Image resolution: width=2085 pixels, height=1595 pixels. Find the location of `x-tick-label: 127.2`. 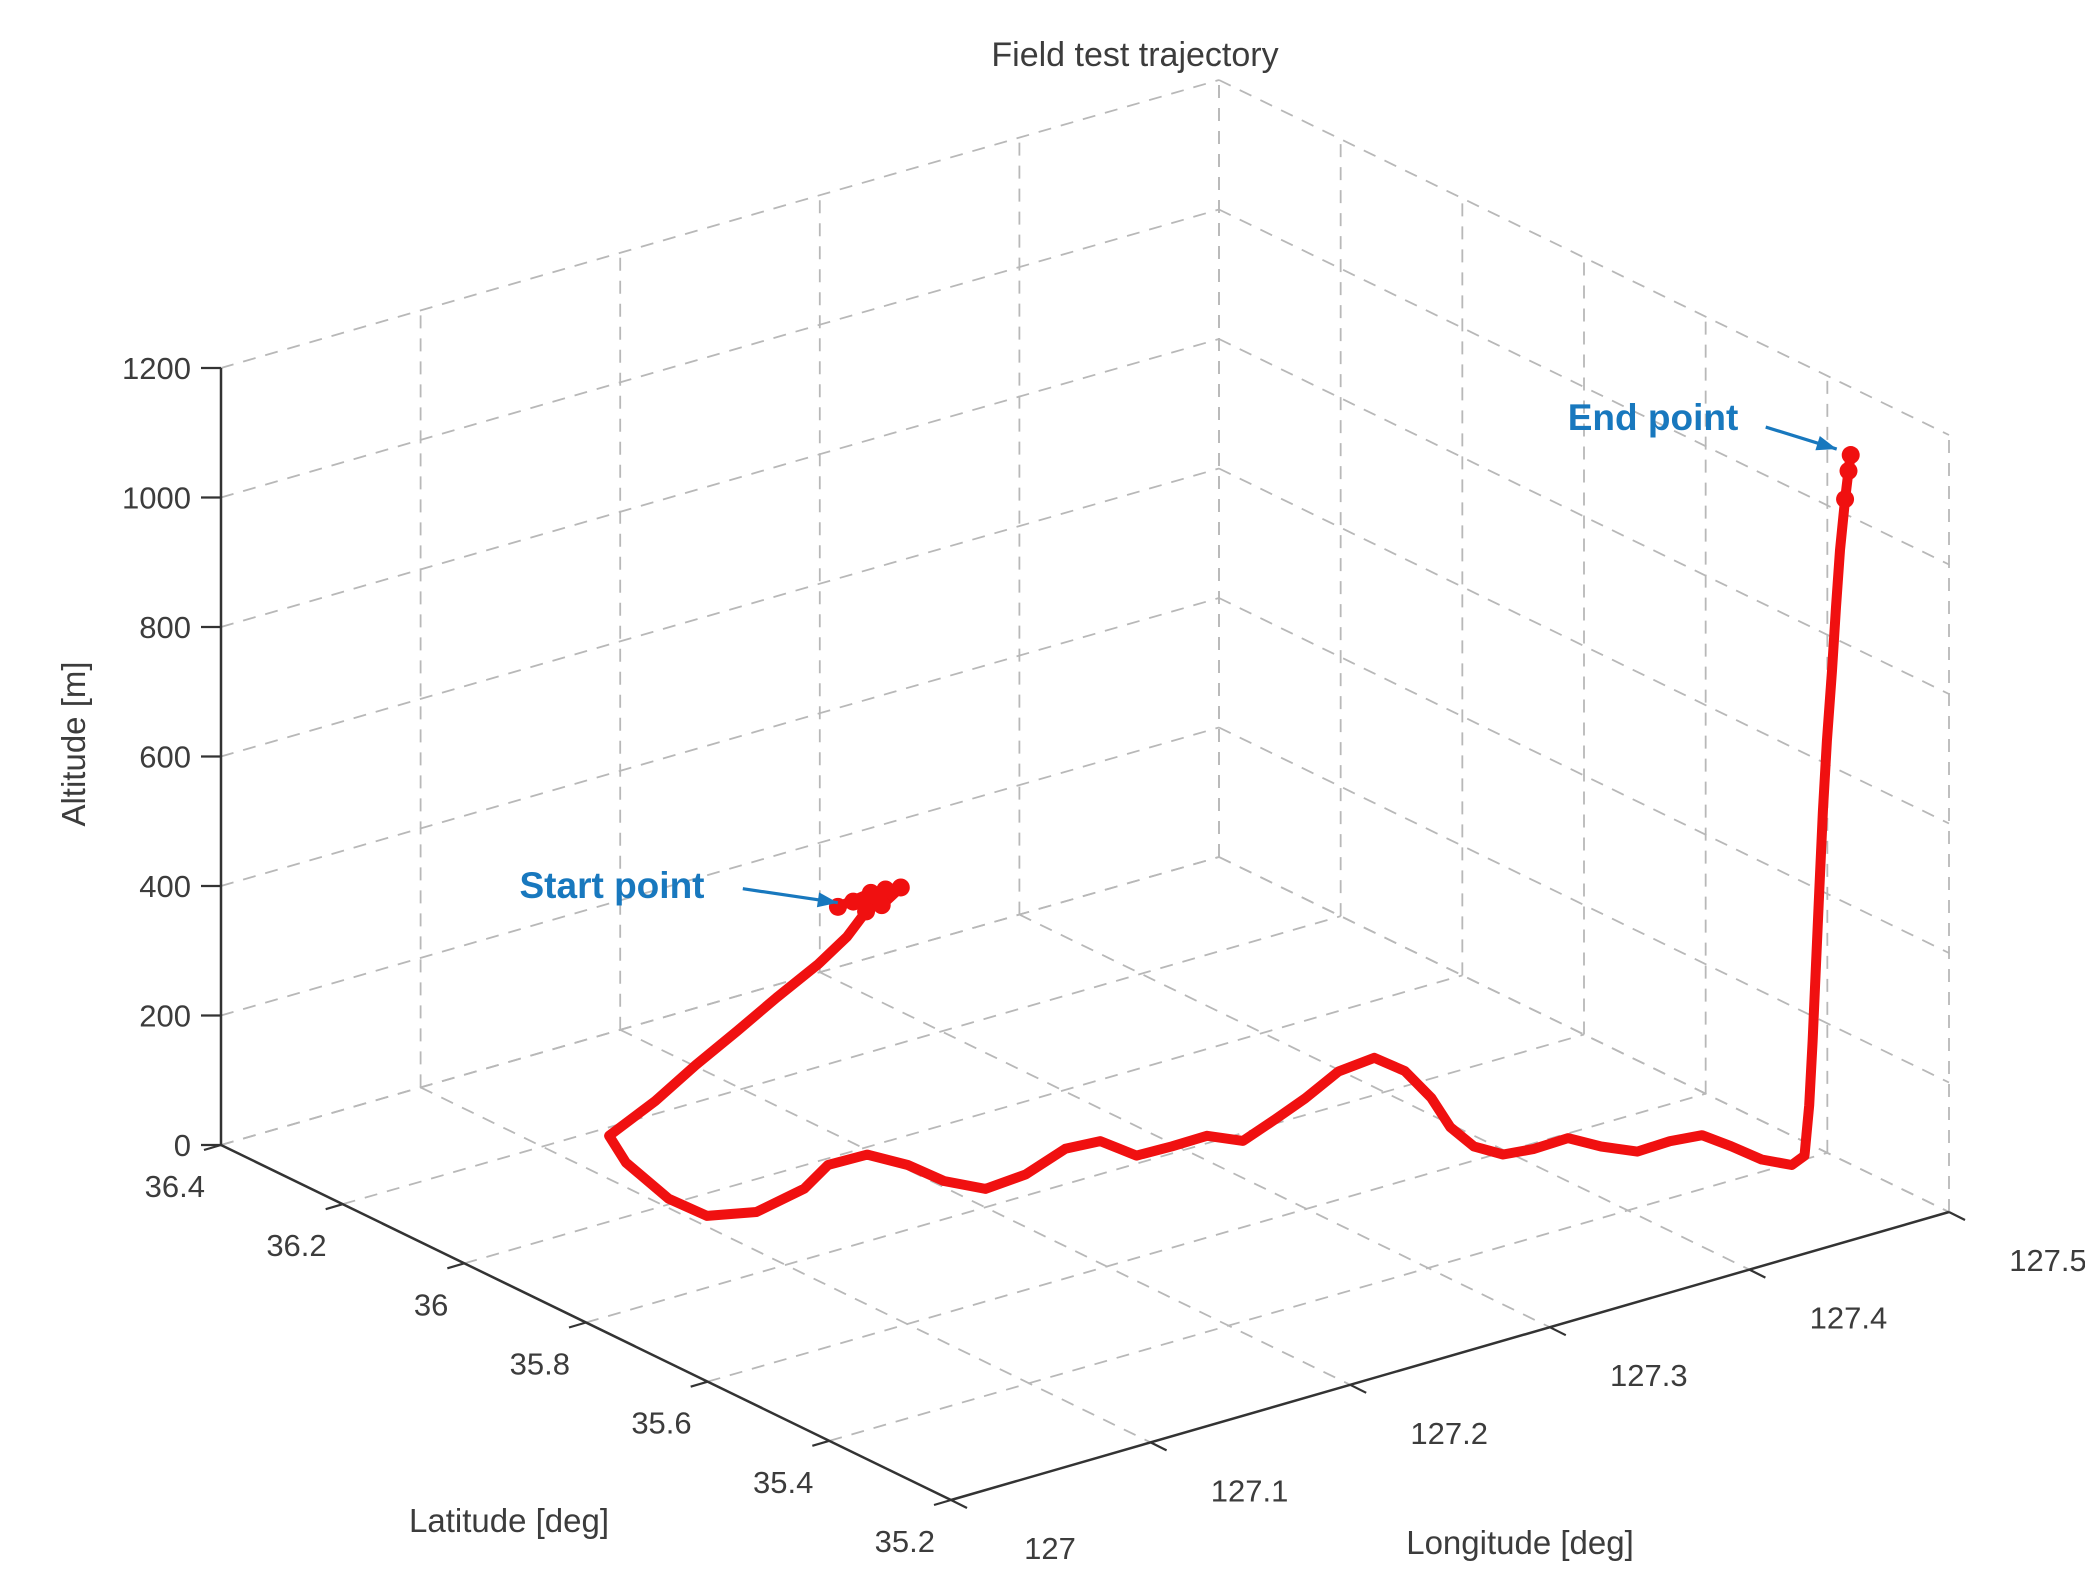

x-tick-label: 127.2 is located at coordinates (1449, 1433).